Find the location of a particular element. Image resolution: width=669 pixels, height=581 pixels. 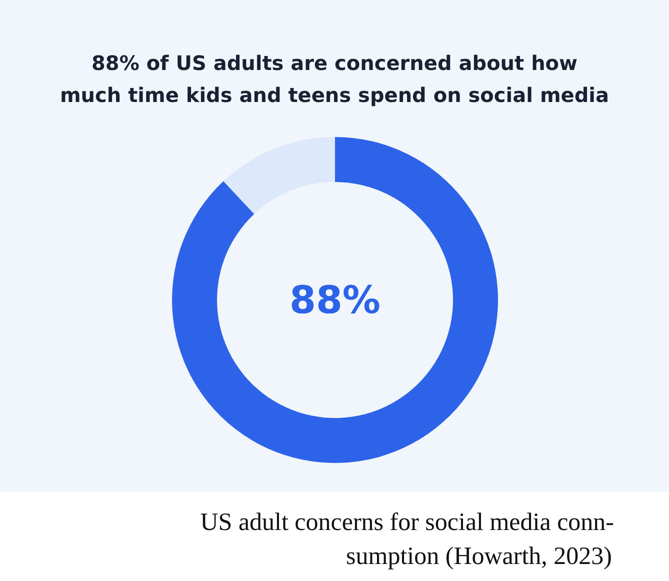

chart-title: 88% of US adults are concerned about how much time kids and teens spend on social media is located at coordinates (335, 79).